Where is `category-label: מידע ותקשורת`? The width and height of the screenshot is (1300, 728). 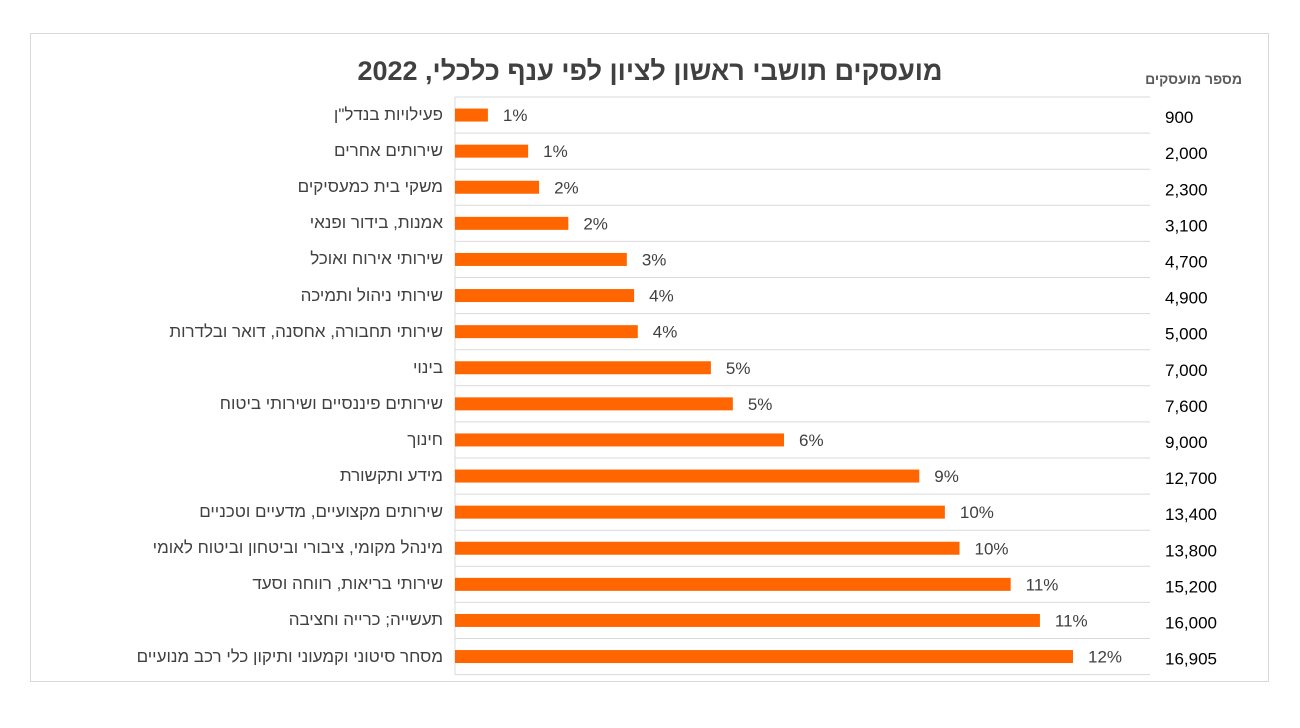
category-label: מידע ותקשורת is located at coordinates (391, 476).